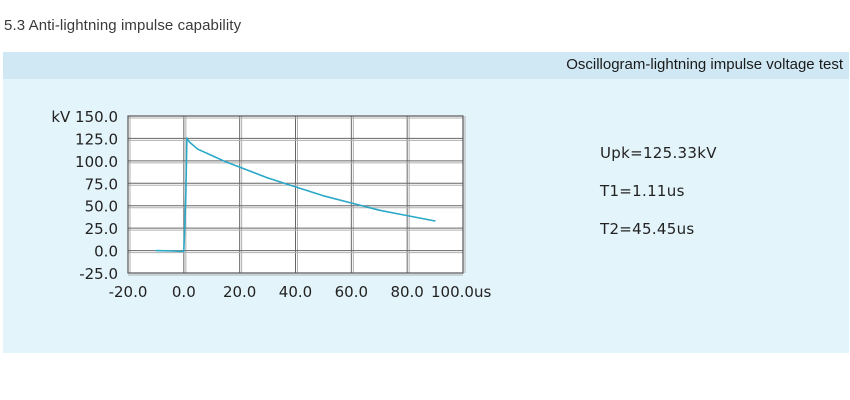 This screenshot has height=400, width=850. Describe the element at coordinates (123, 25) in the screenshot. I see `section-title: 5.3 Anti-lightning impulse capability` at that location.